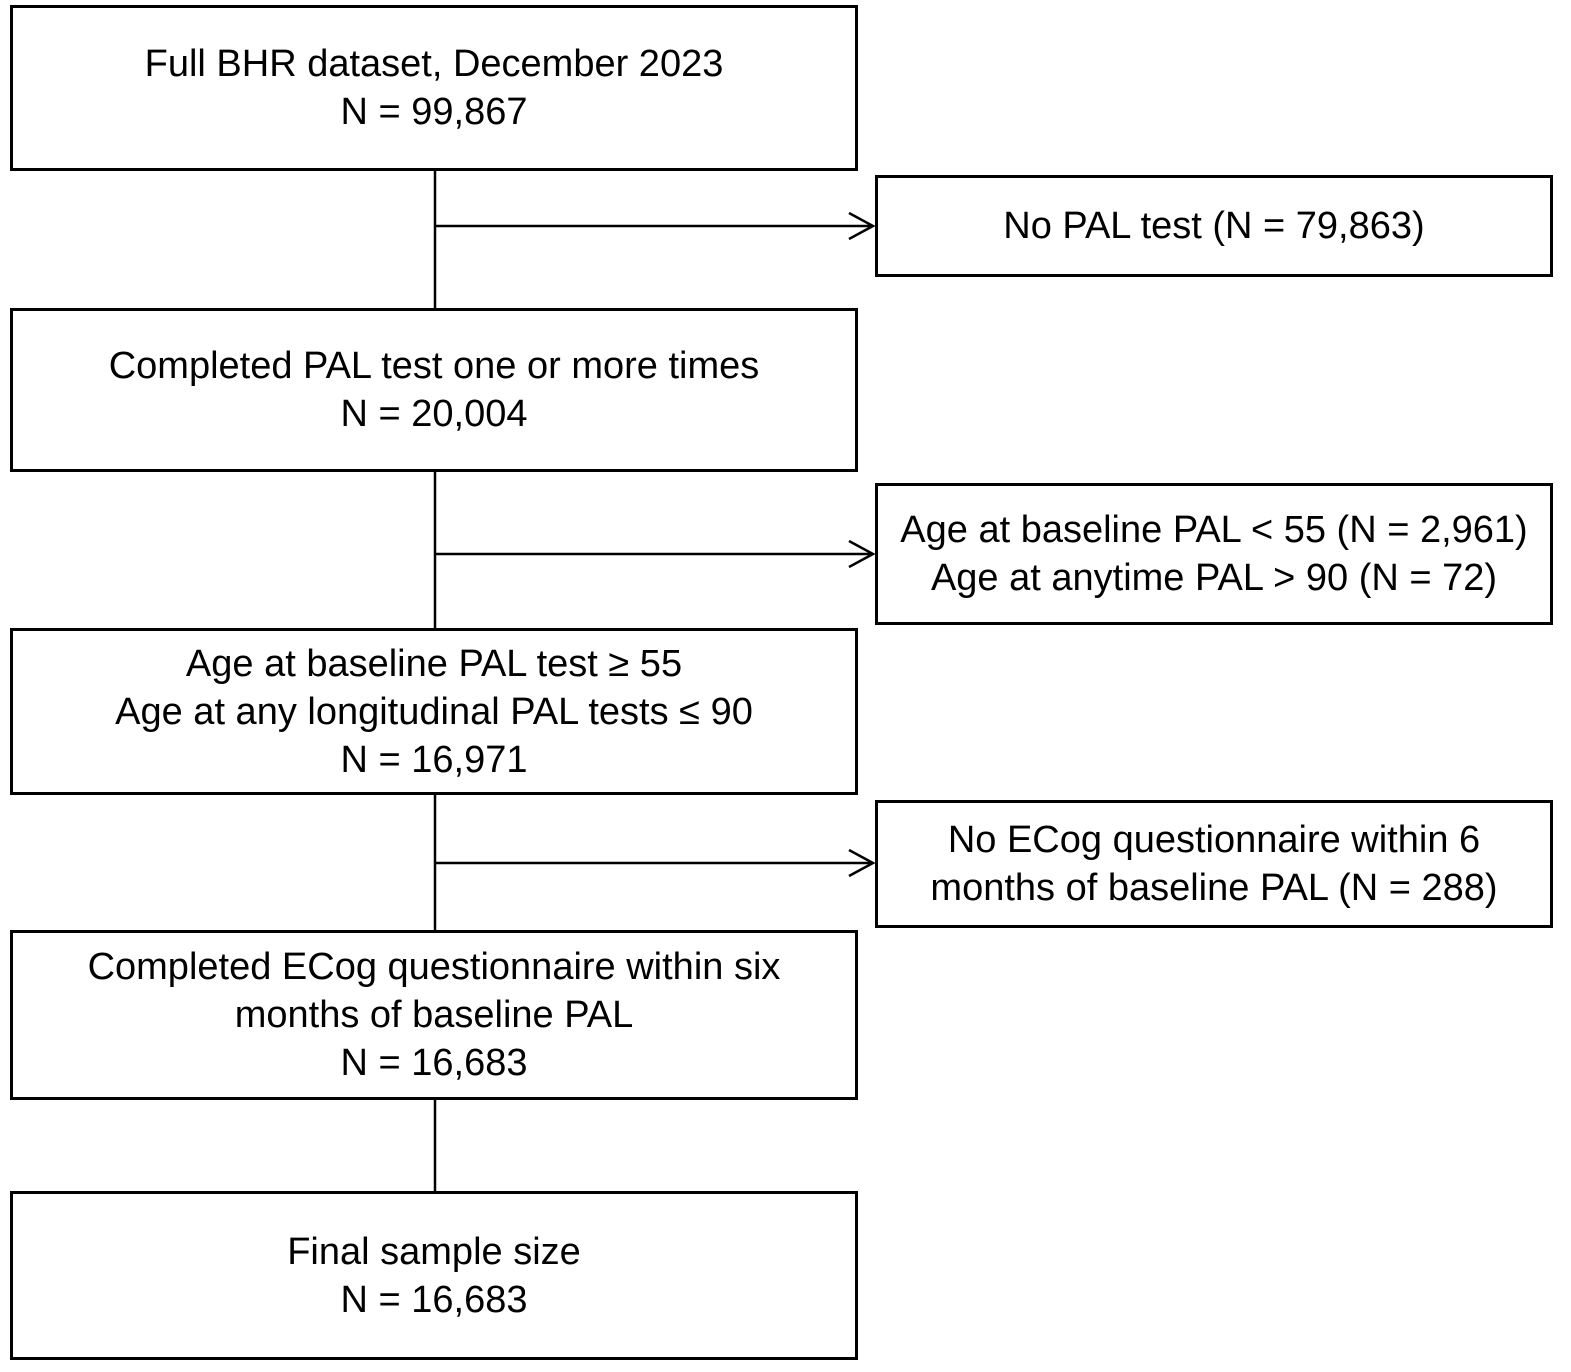 The width and height of the screenshot is (1571, 1372). What do you see at coordinates (1214, 578) in the screenshot?
I see `box-text-line: Age at anytime PAL > 90 (N = 72)` at bounding box center [1214, 578].